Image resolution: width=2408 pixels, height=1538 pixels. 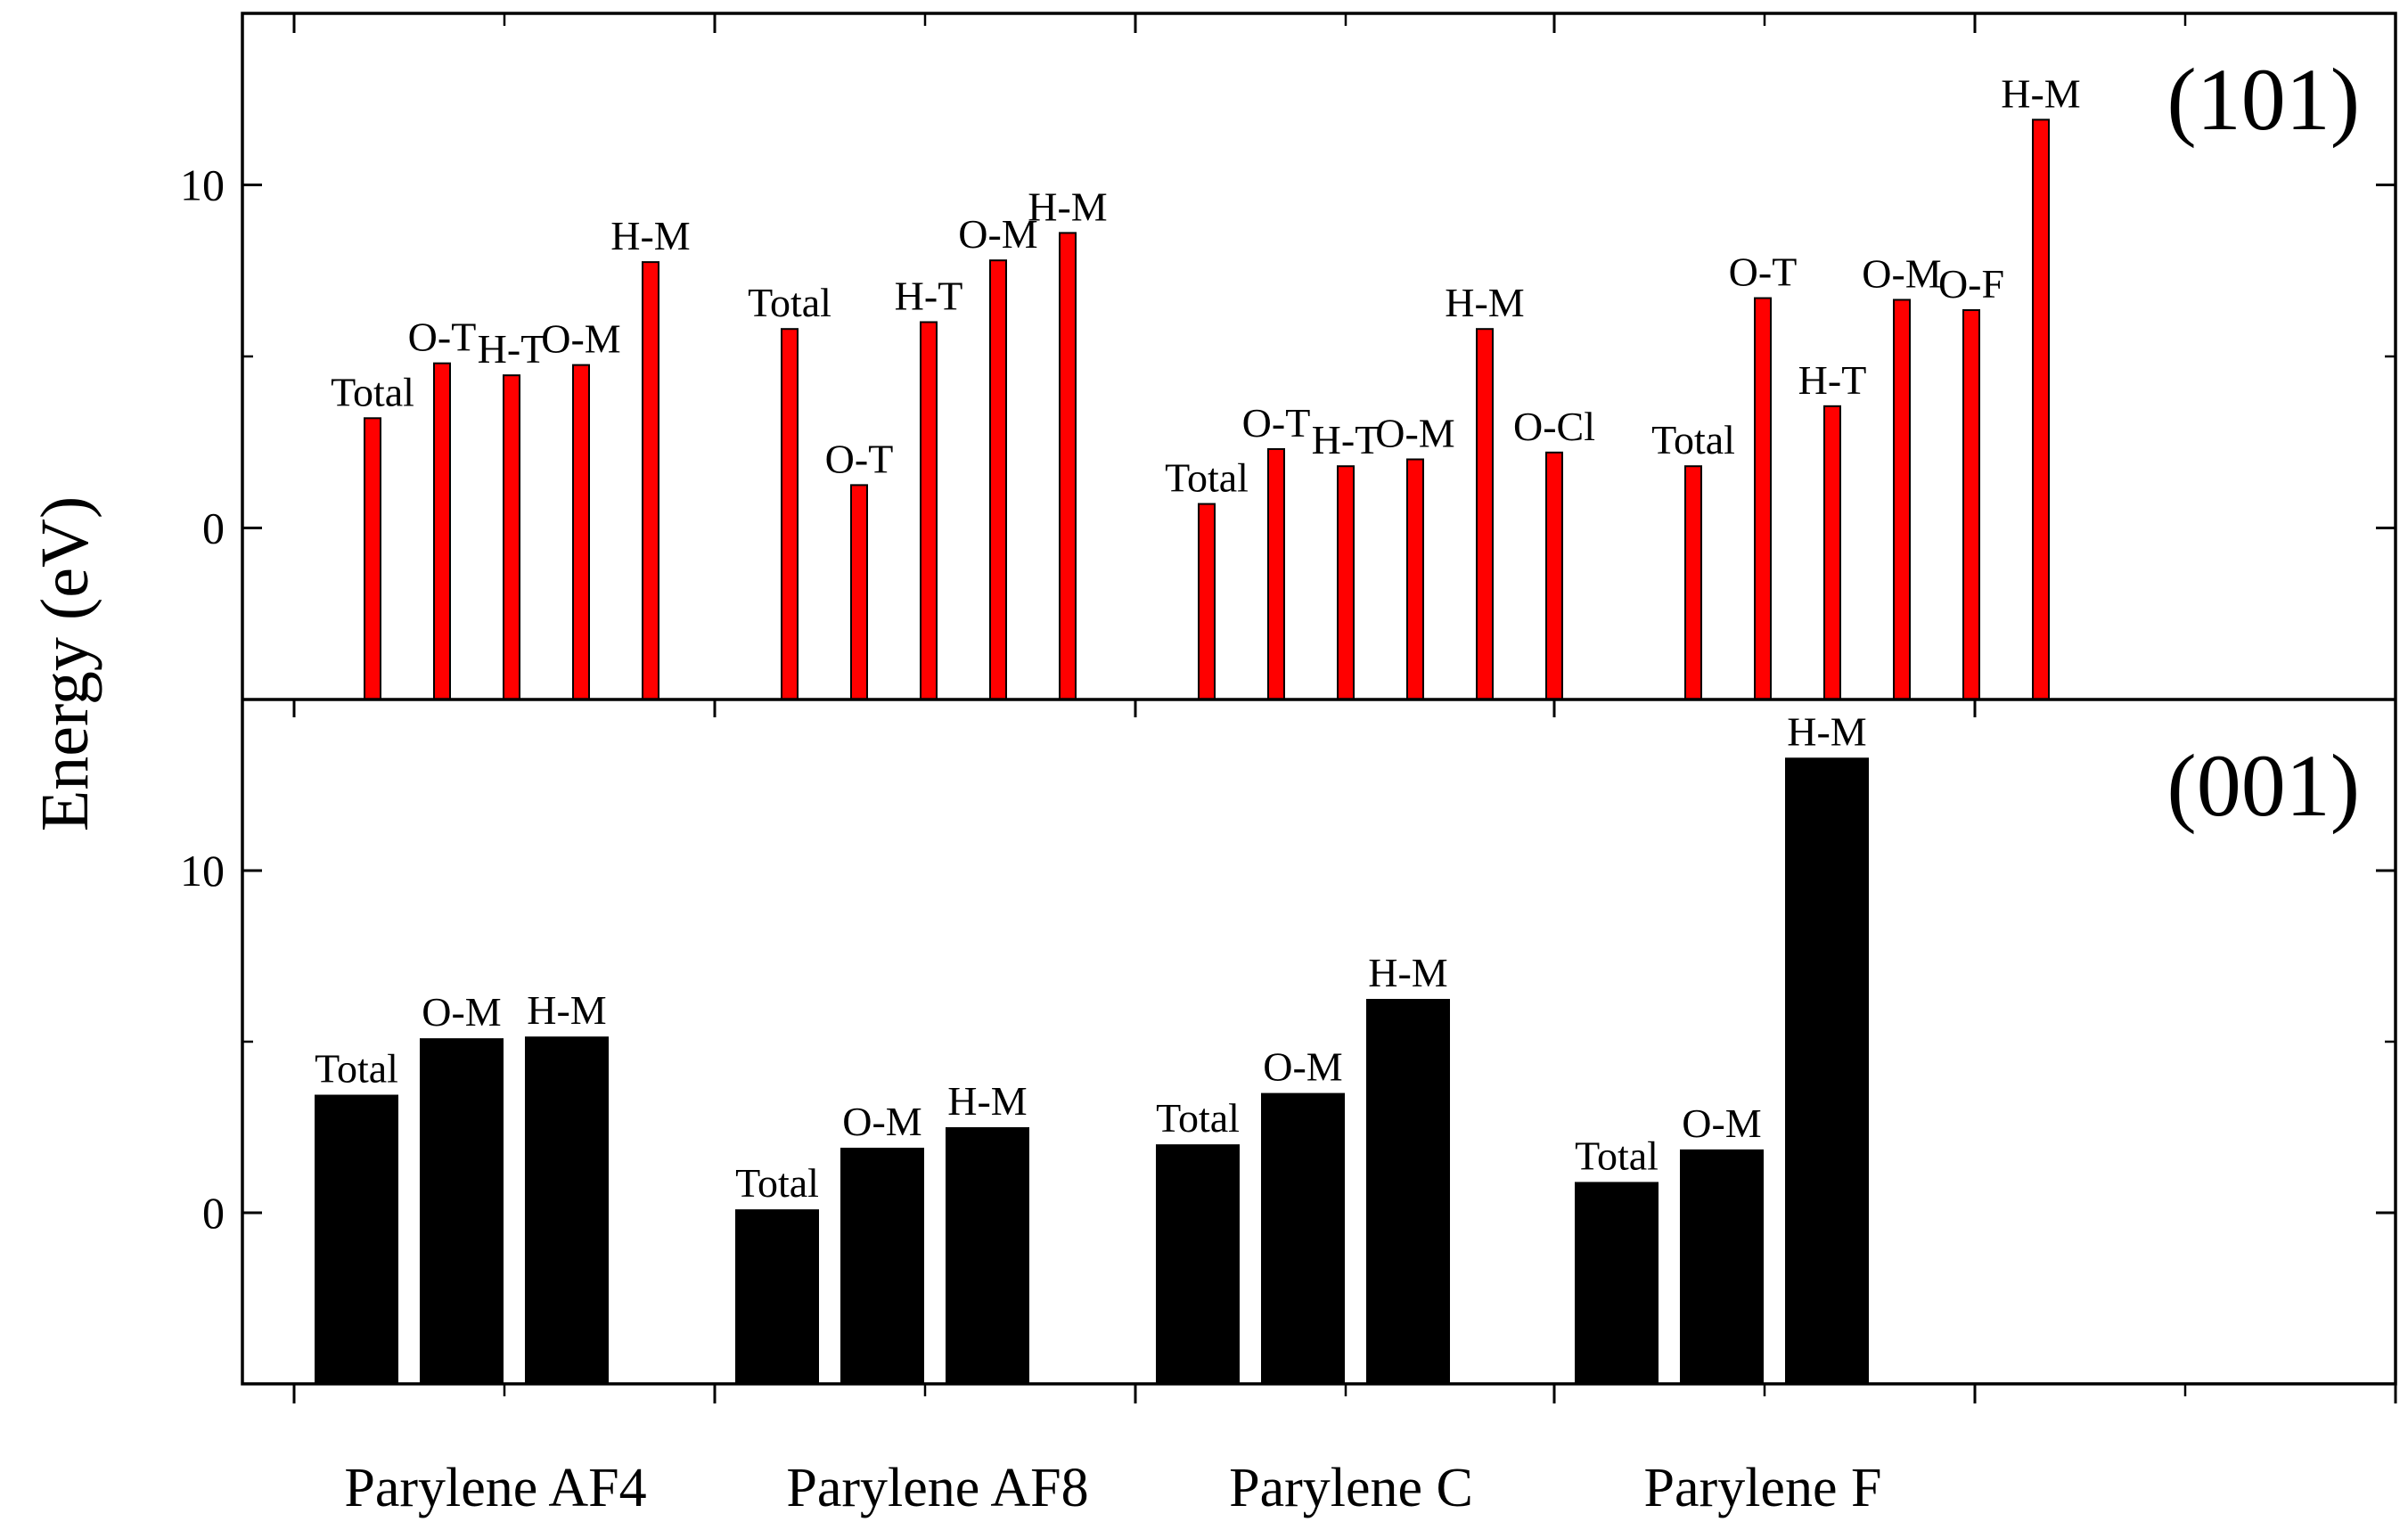 What do you see at coordinates (1198, 1264) in the screenshot?
I see `bar-001-parylene-c-total` at bounding box center [1198, 1264].